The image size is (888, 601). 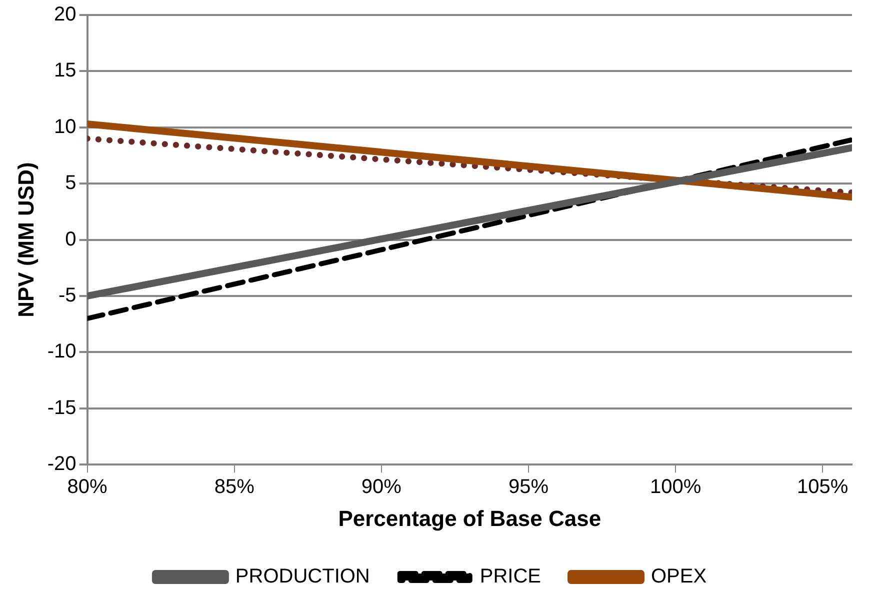 I want to click on y-tick-label: 0, so click(x=70, y=239).